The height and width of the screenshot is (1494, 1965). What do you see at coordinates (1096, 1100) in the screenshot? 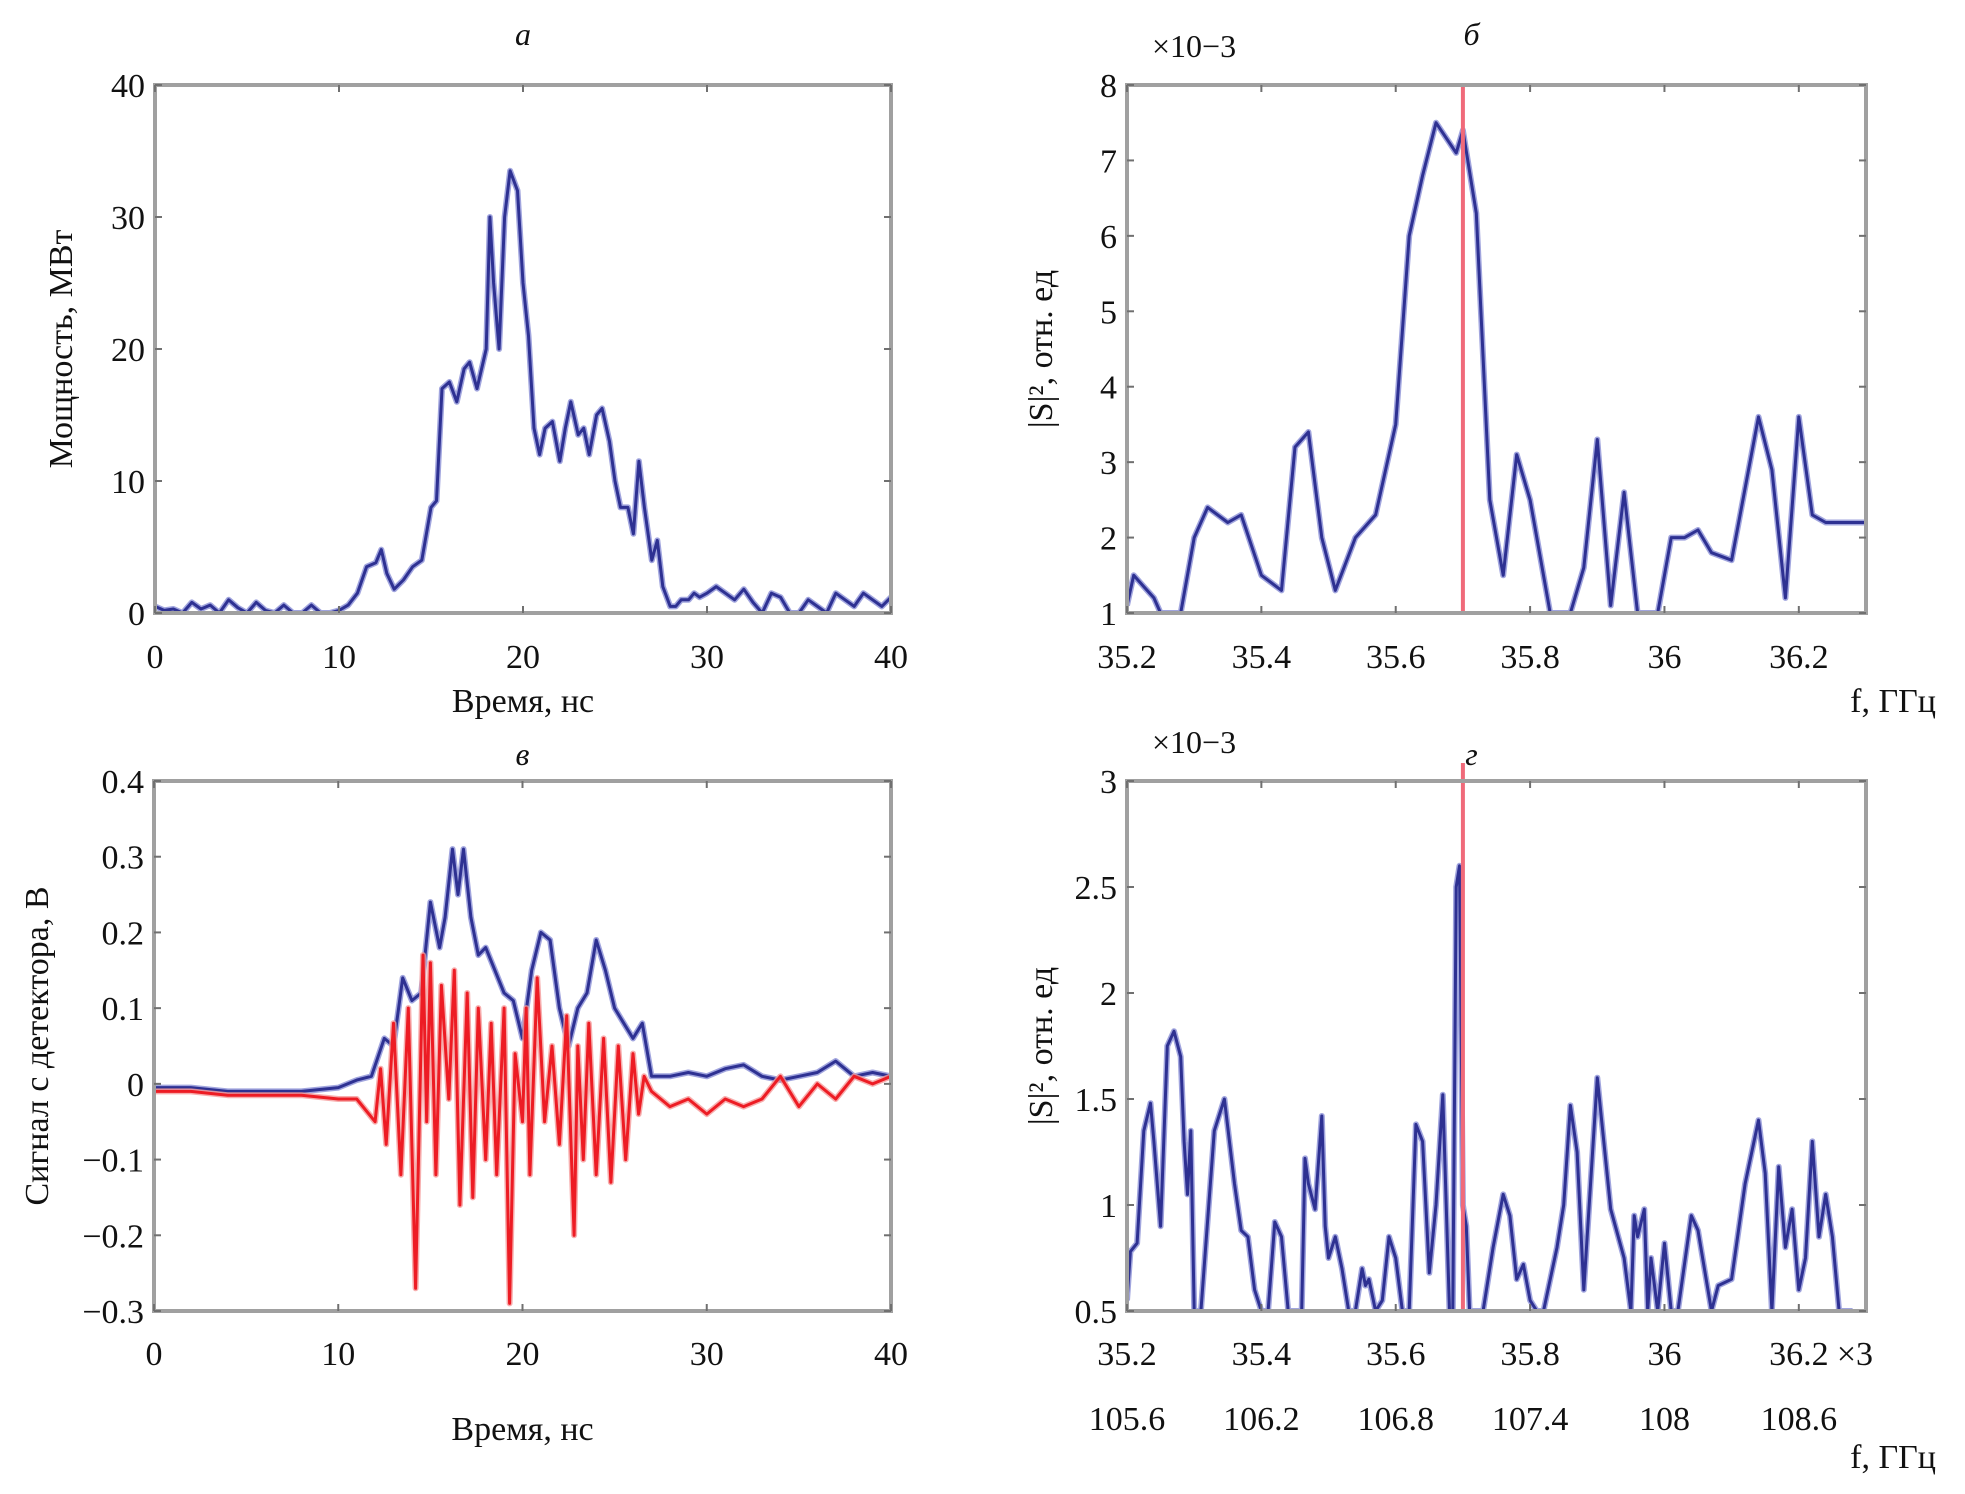
I see `y-tick-label: 1.5` at bounding box center [1096, 1100].